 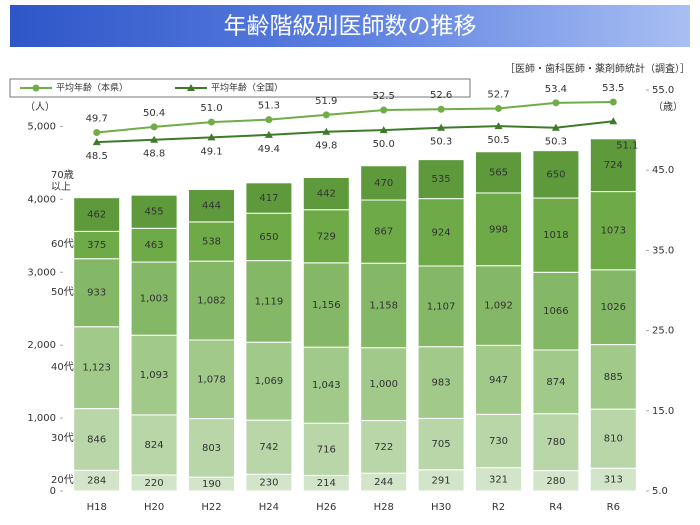 I want to click on y-tick-label: 4,000, so click(x=41, y=199).